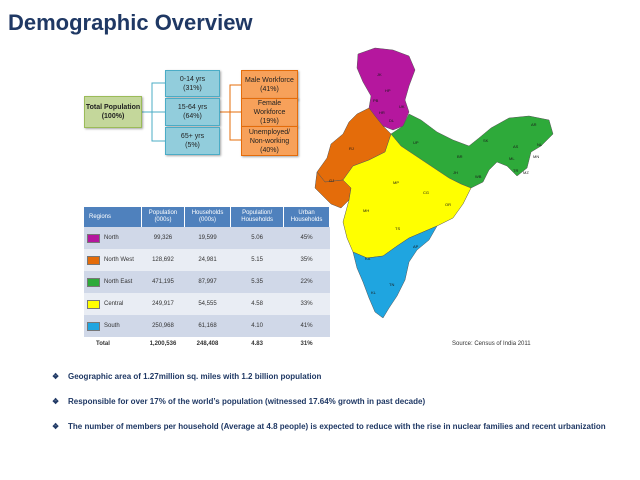  Describe the element at coordinates (93, 326) in the screenshot. I see `region-swatch-south` at that location.